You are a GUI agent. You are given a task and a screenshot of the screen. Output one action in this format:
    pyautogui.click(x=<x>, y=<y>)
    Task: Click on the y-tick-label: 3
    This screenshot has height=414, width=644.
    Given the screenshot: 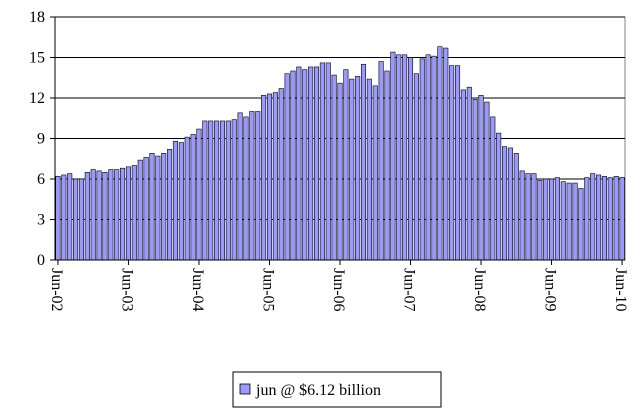 What is the action you would take?
    pyautogui.click(x=41, y=220)
    